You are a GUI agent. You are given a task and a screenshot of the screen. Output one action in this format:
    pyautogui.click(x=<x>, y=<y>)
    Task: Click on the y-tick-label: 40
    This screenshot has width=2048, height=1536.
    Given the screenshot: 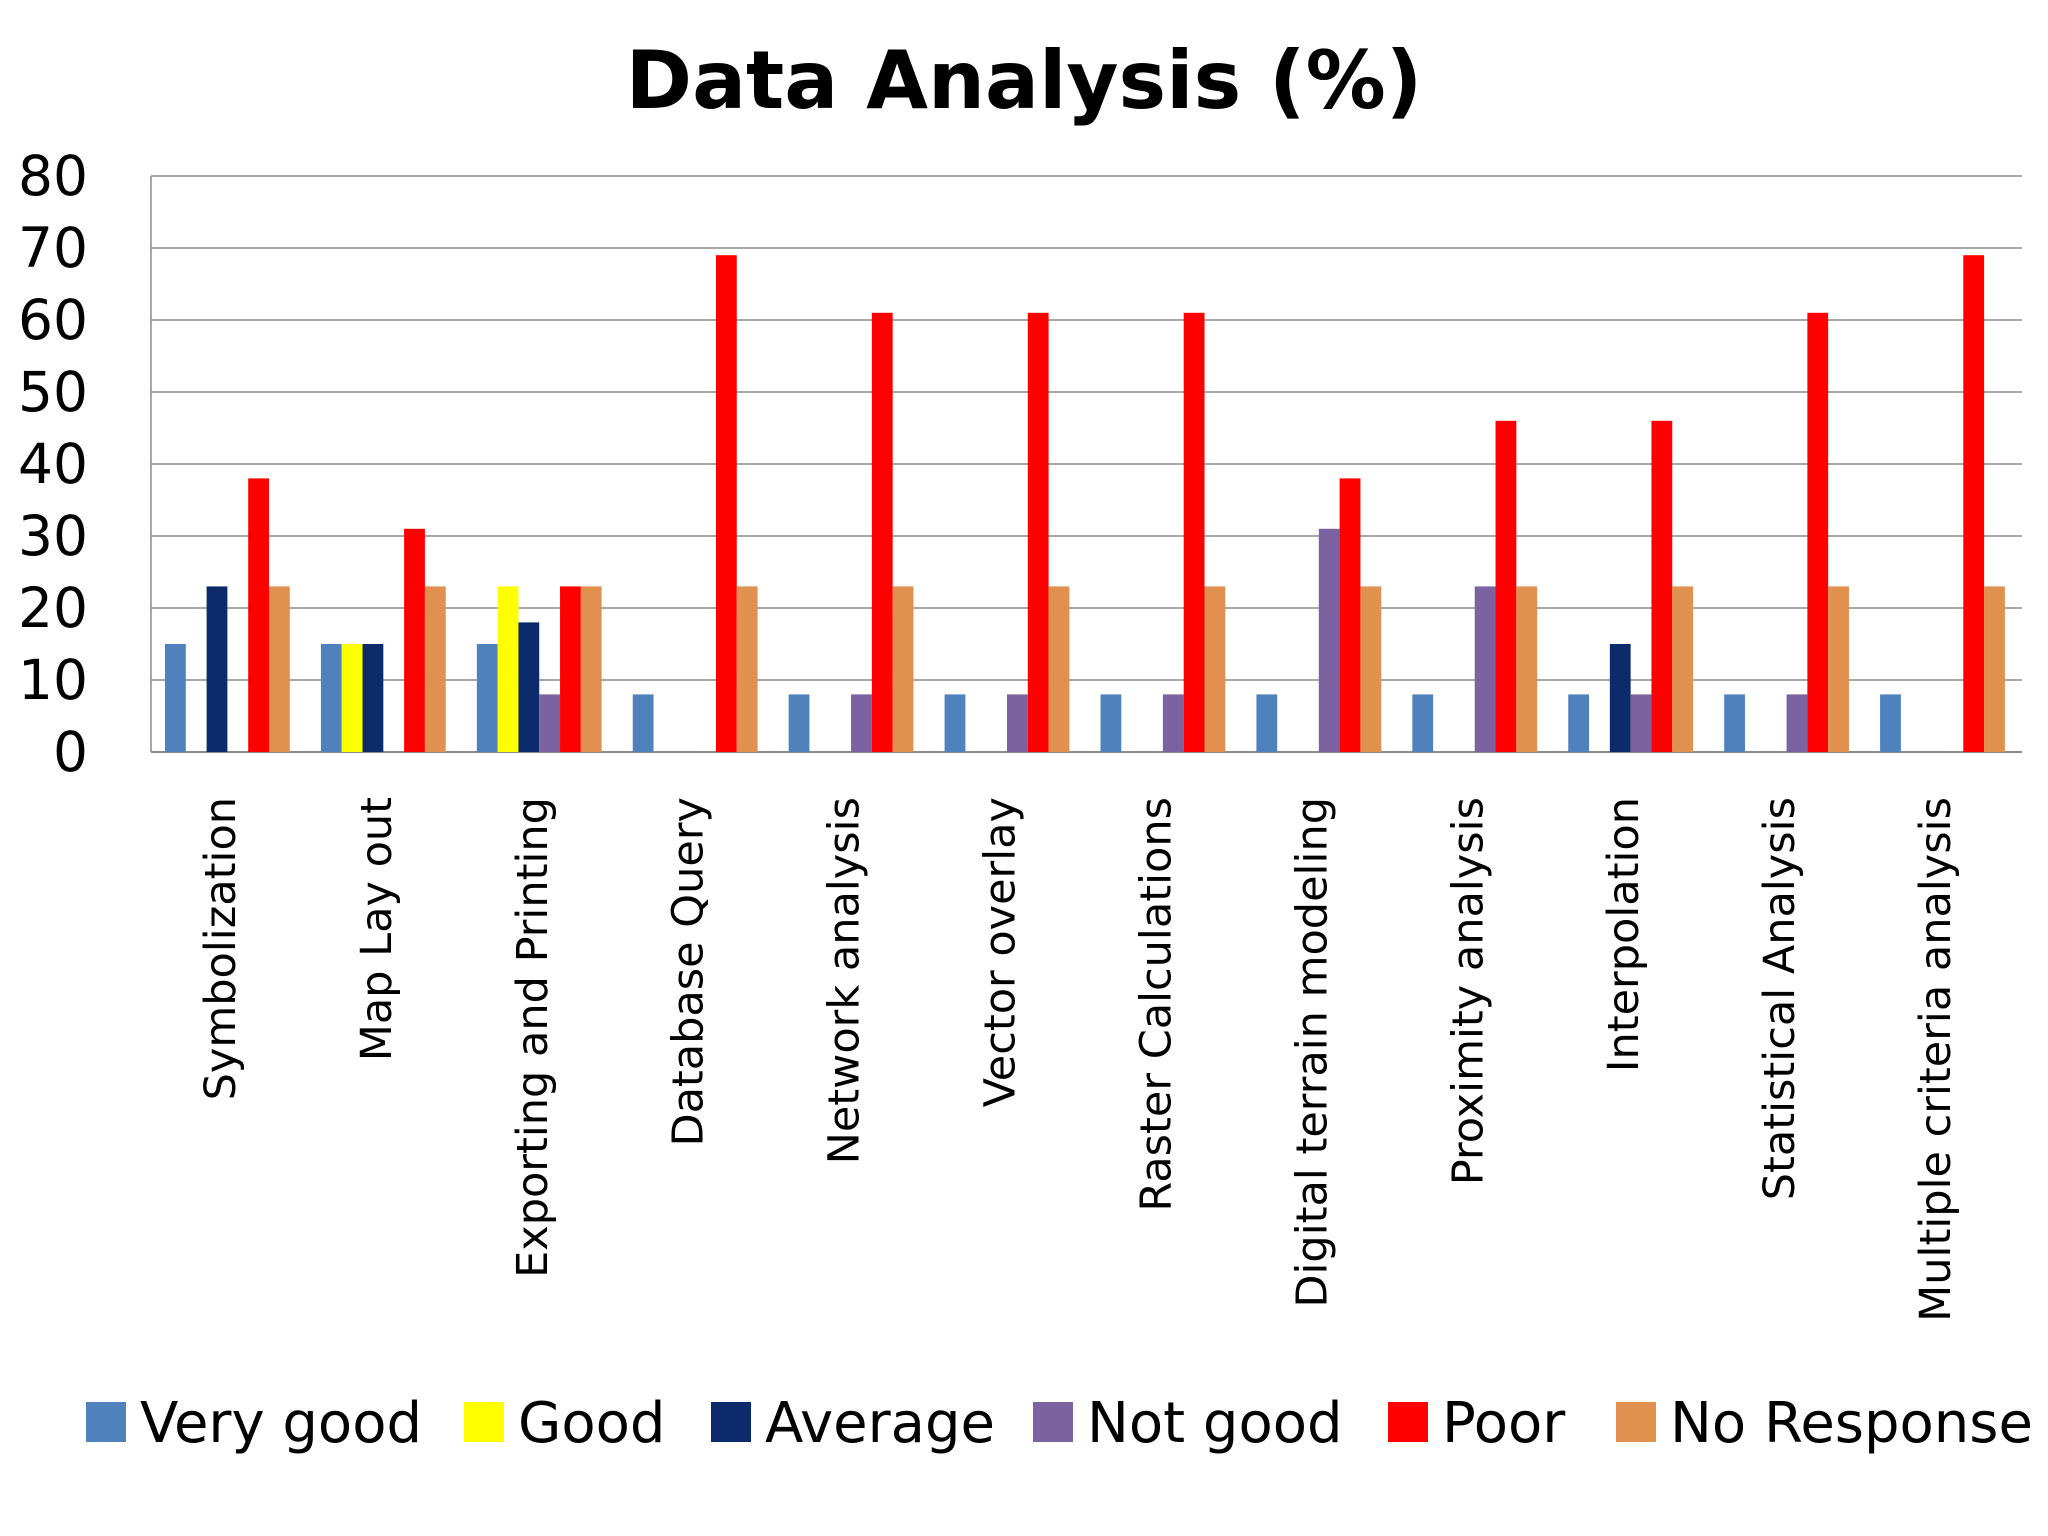 What is the action you would take?
    pyautogui.click(x=53, y=464)
    